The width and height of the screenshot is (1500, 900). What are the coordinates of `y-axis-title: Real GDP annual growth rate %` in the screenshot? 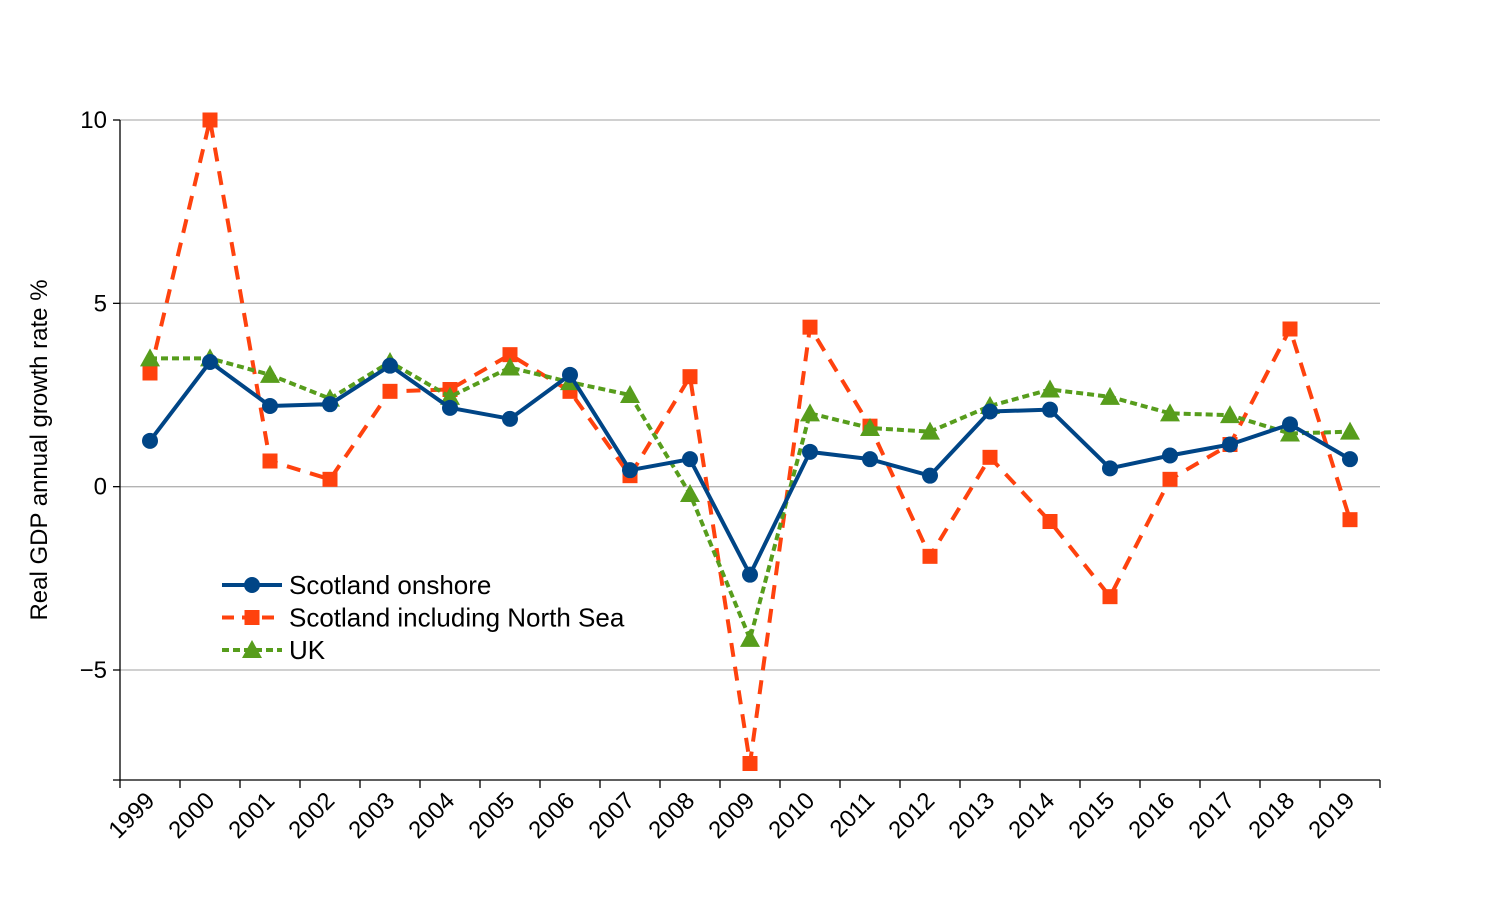 It's located at (39, 449).